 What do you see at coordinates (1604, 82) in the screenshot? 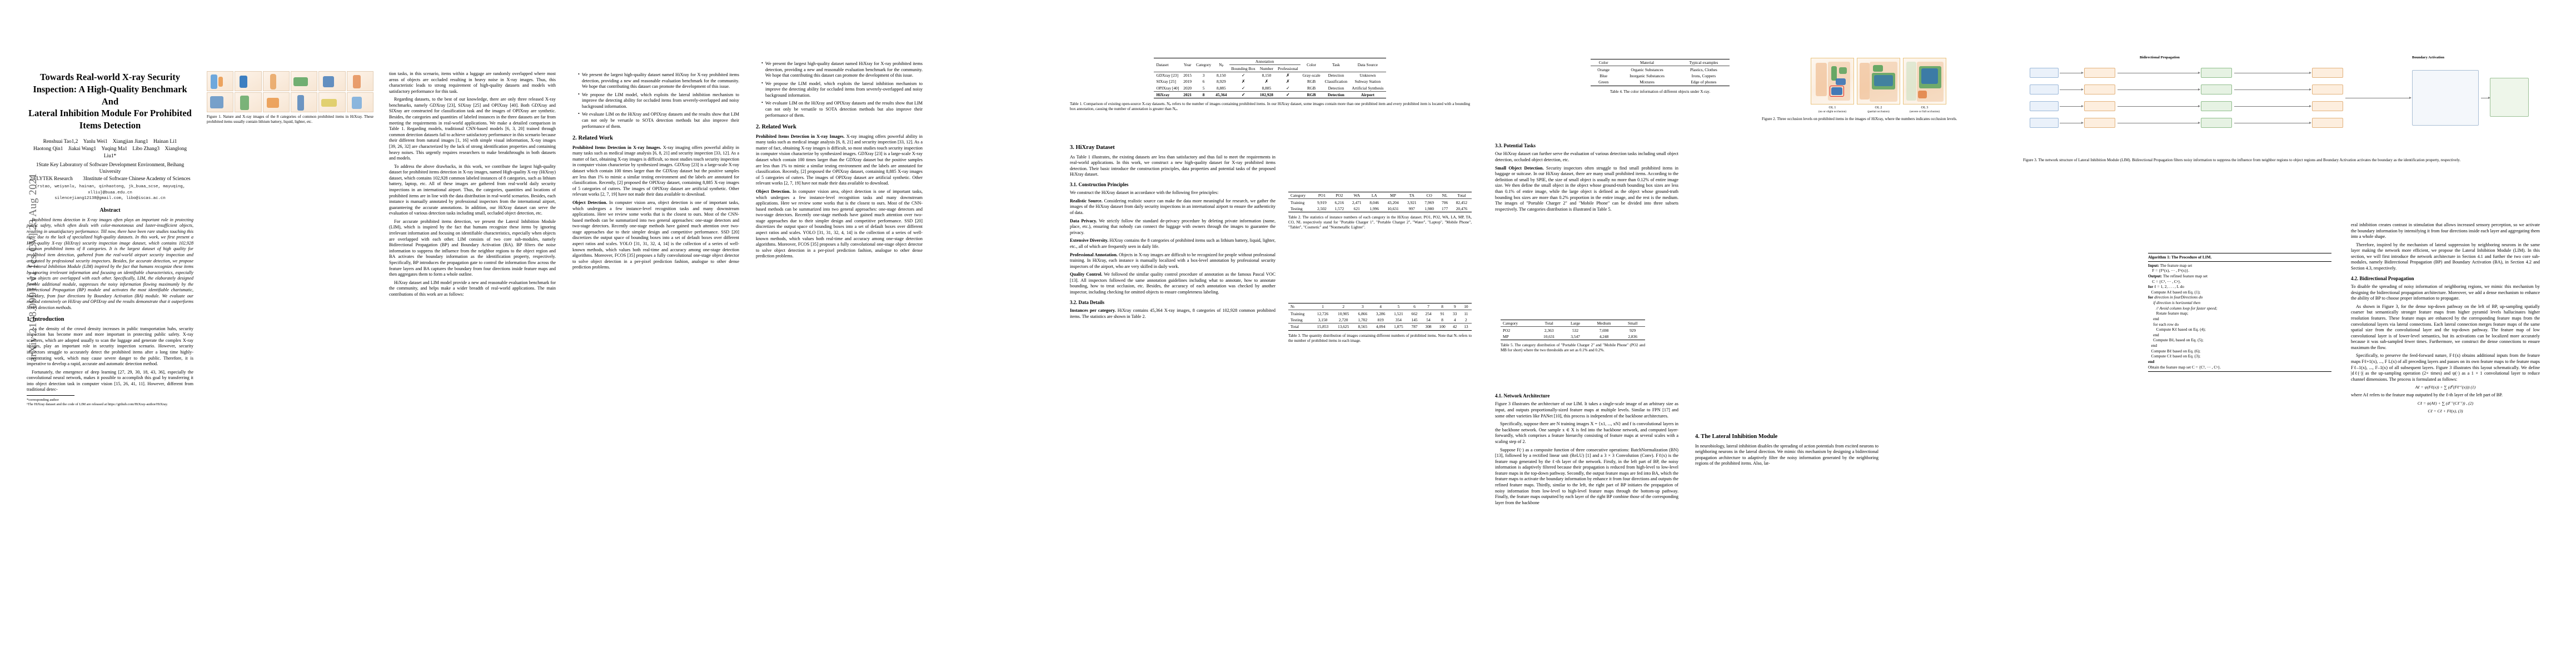
I see `cell-color: Green` at bounding box center [1604, 82].